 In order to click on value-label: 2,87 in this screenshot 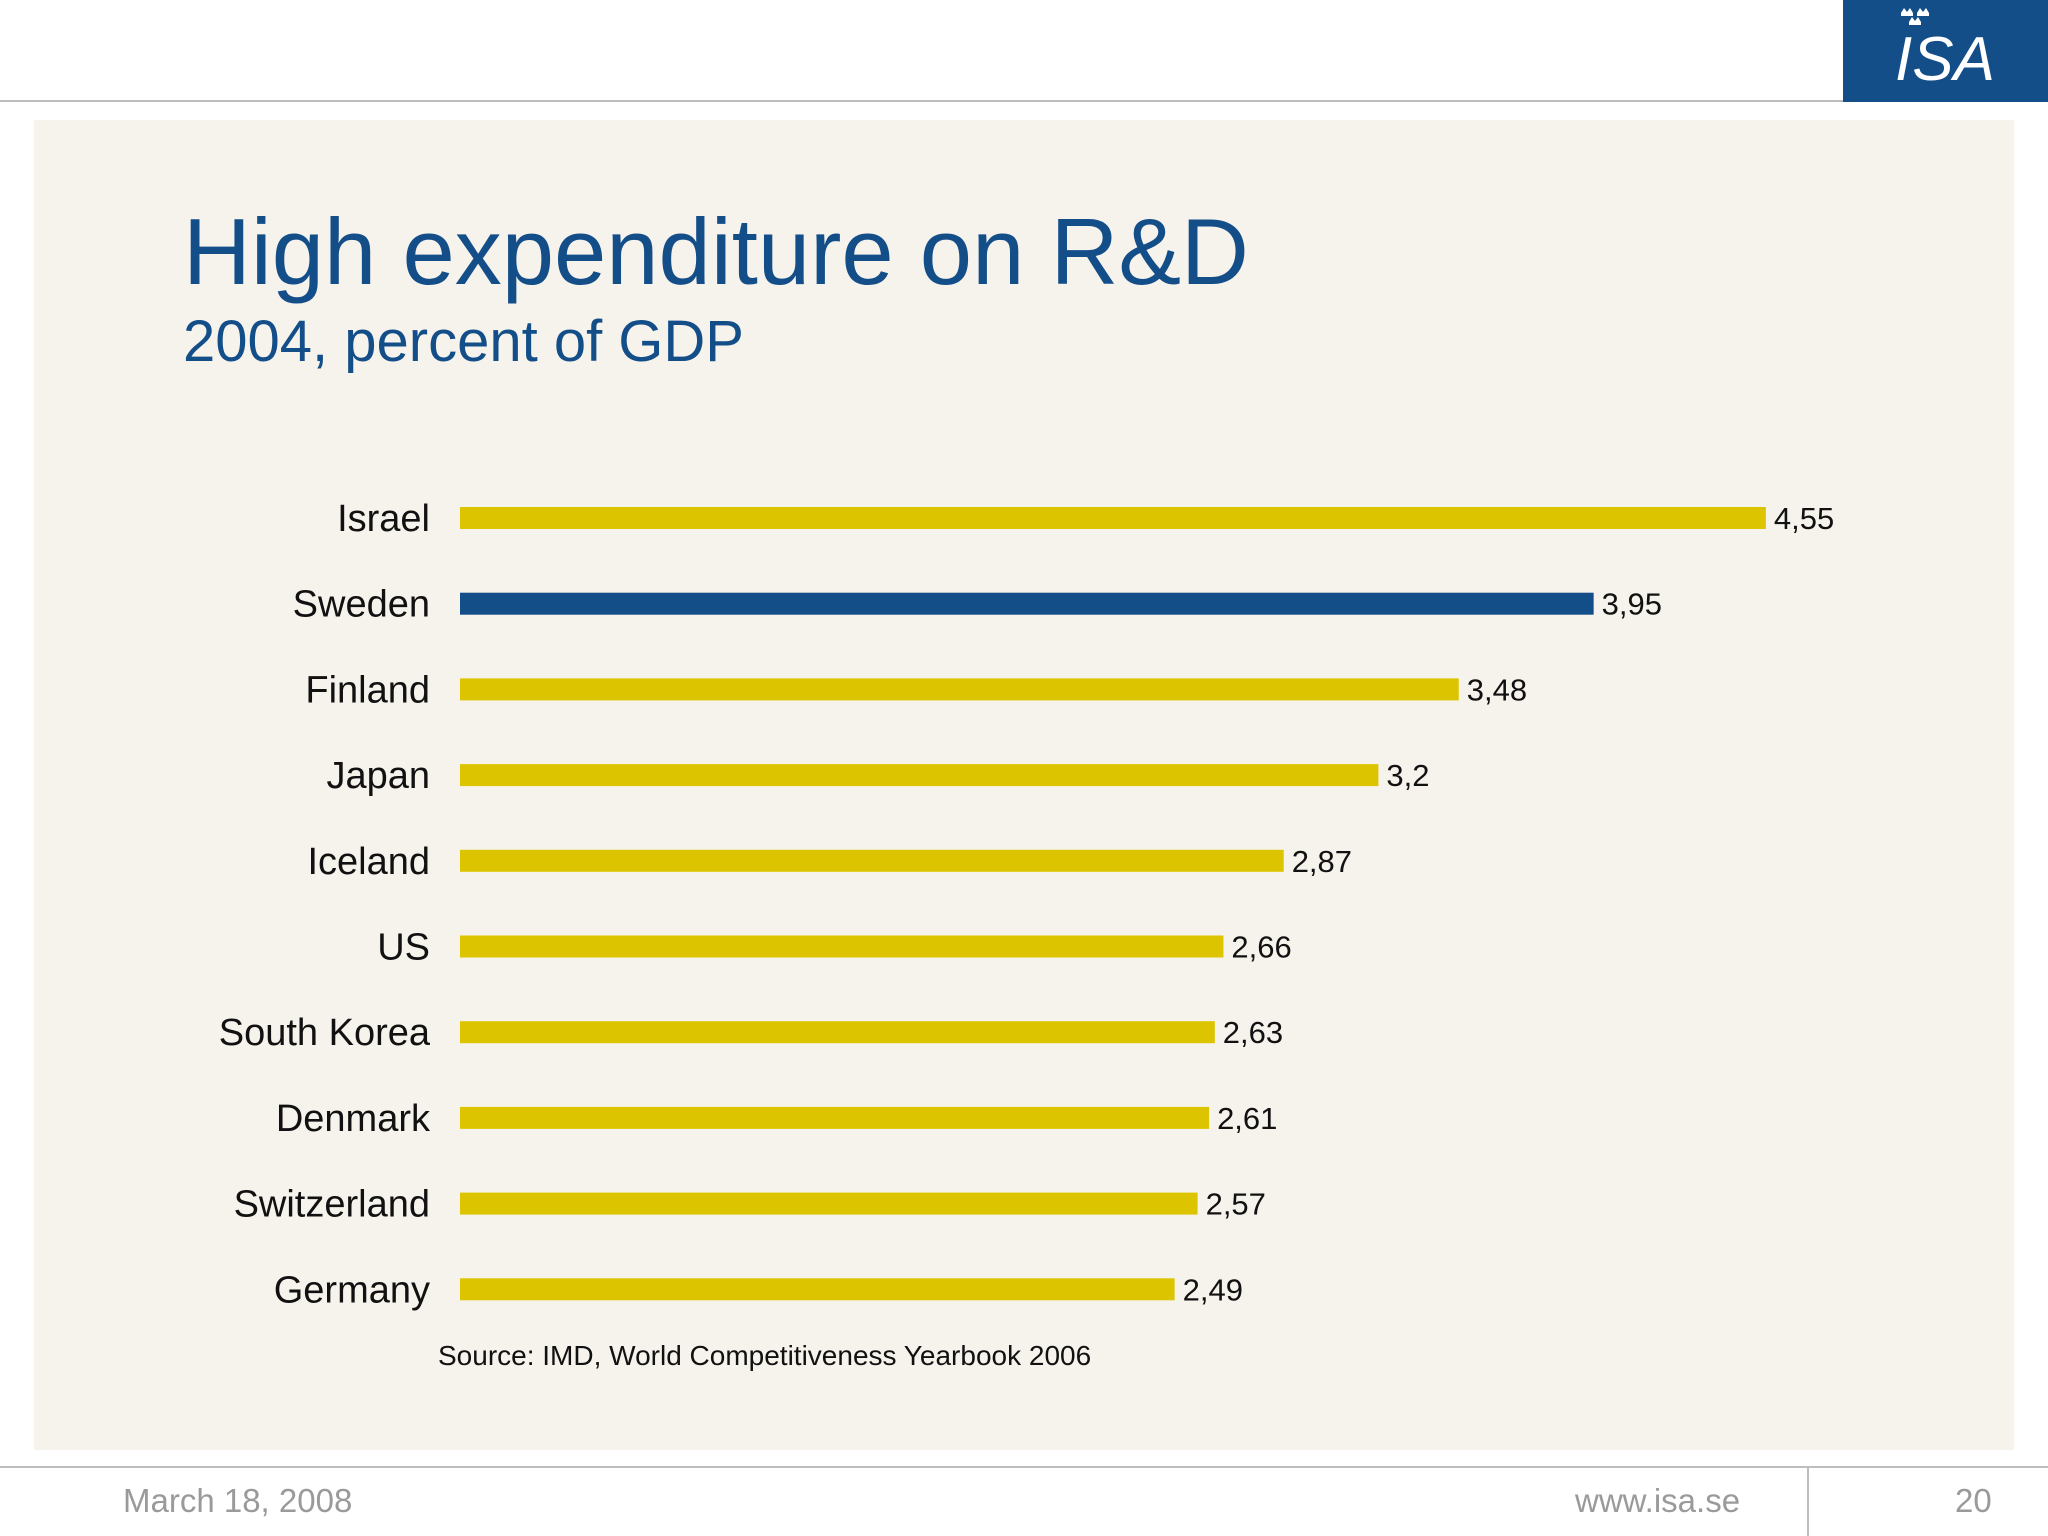, I will do `click(1322, 861)`.